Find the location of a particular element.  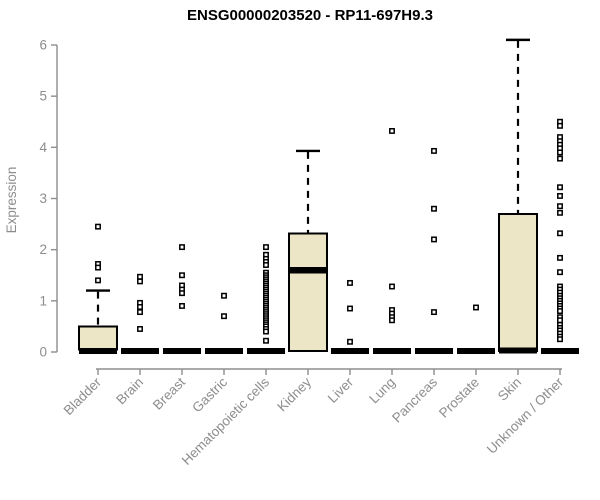

x-category-label: Prostate is located at coordinates (459, 398).